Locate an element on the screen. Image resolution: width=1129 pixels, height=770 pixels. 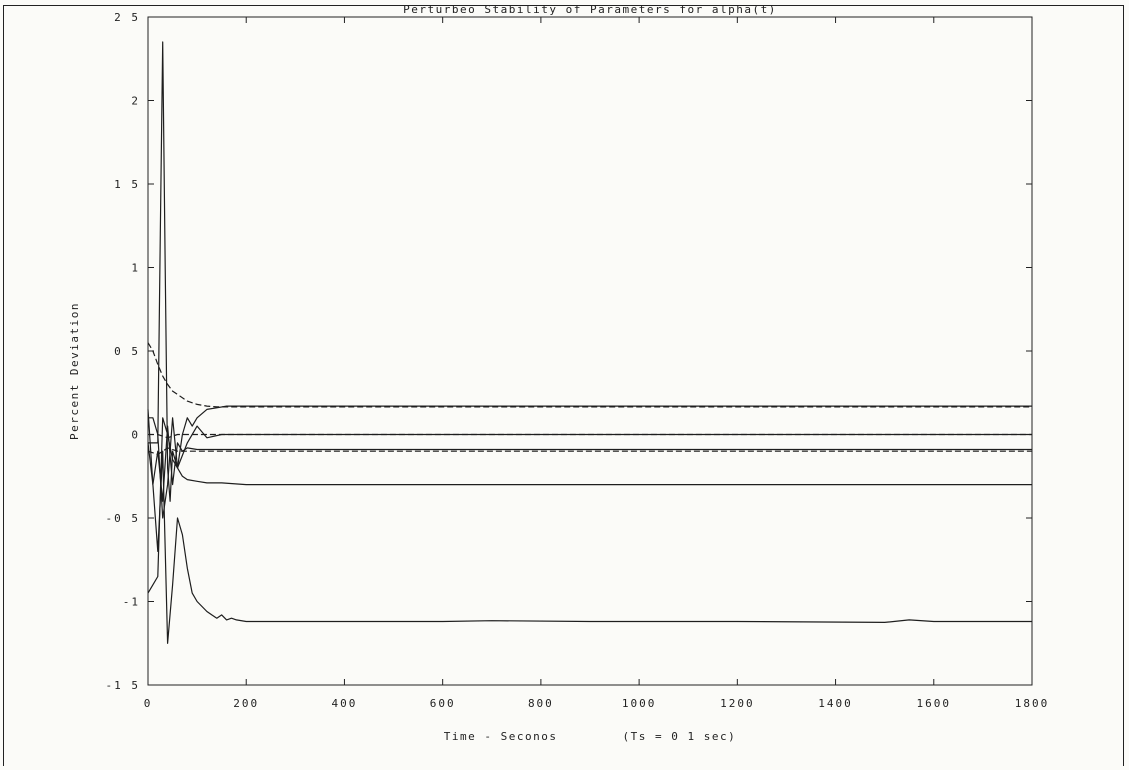
x-tick-label: 200 is located at coordinates (246, 703).